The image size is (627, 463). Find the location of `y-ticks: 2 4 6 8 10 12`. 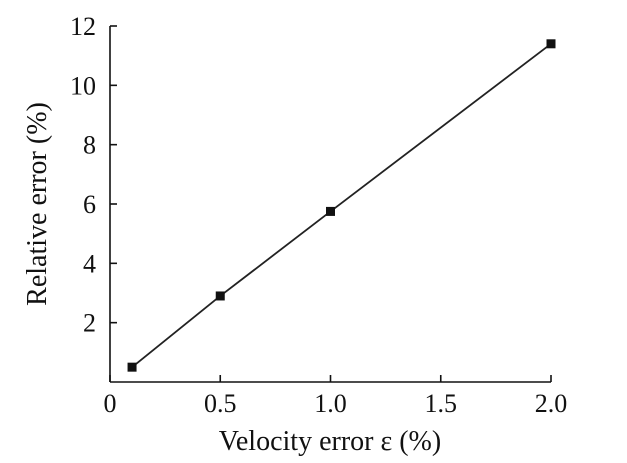

y-ticks: 2 4 6 8 10 12 is located at coordinates (93, 175).